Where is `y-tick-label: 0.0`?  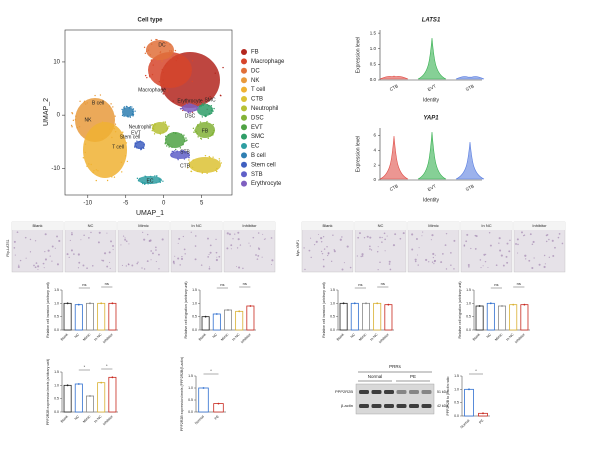
y-tick-label: 0.0 is located at coordinates (56, 330).